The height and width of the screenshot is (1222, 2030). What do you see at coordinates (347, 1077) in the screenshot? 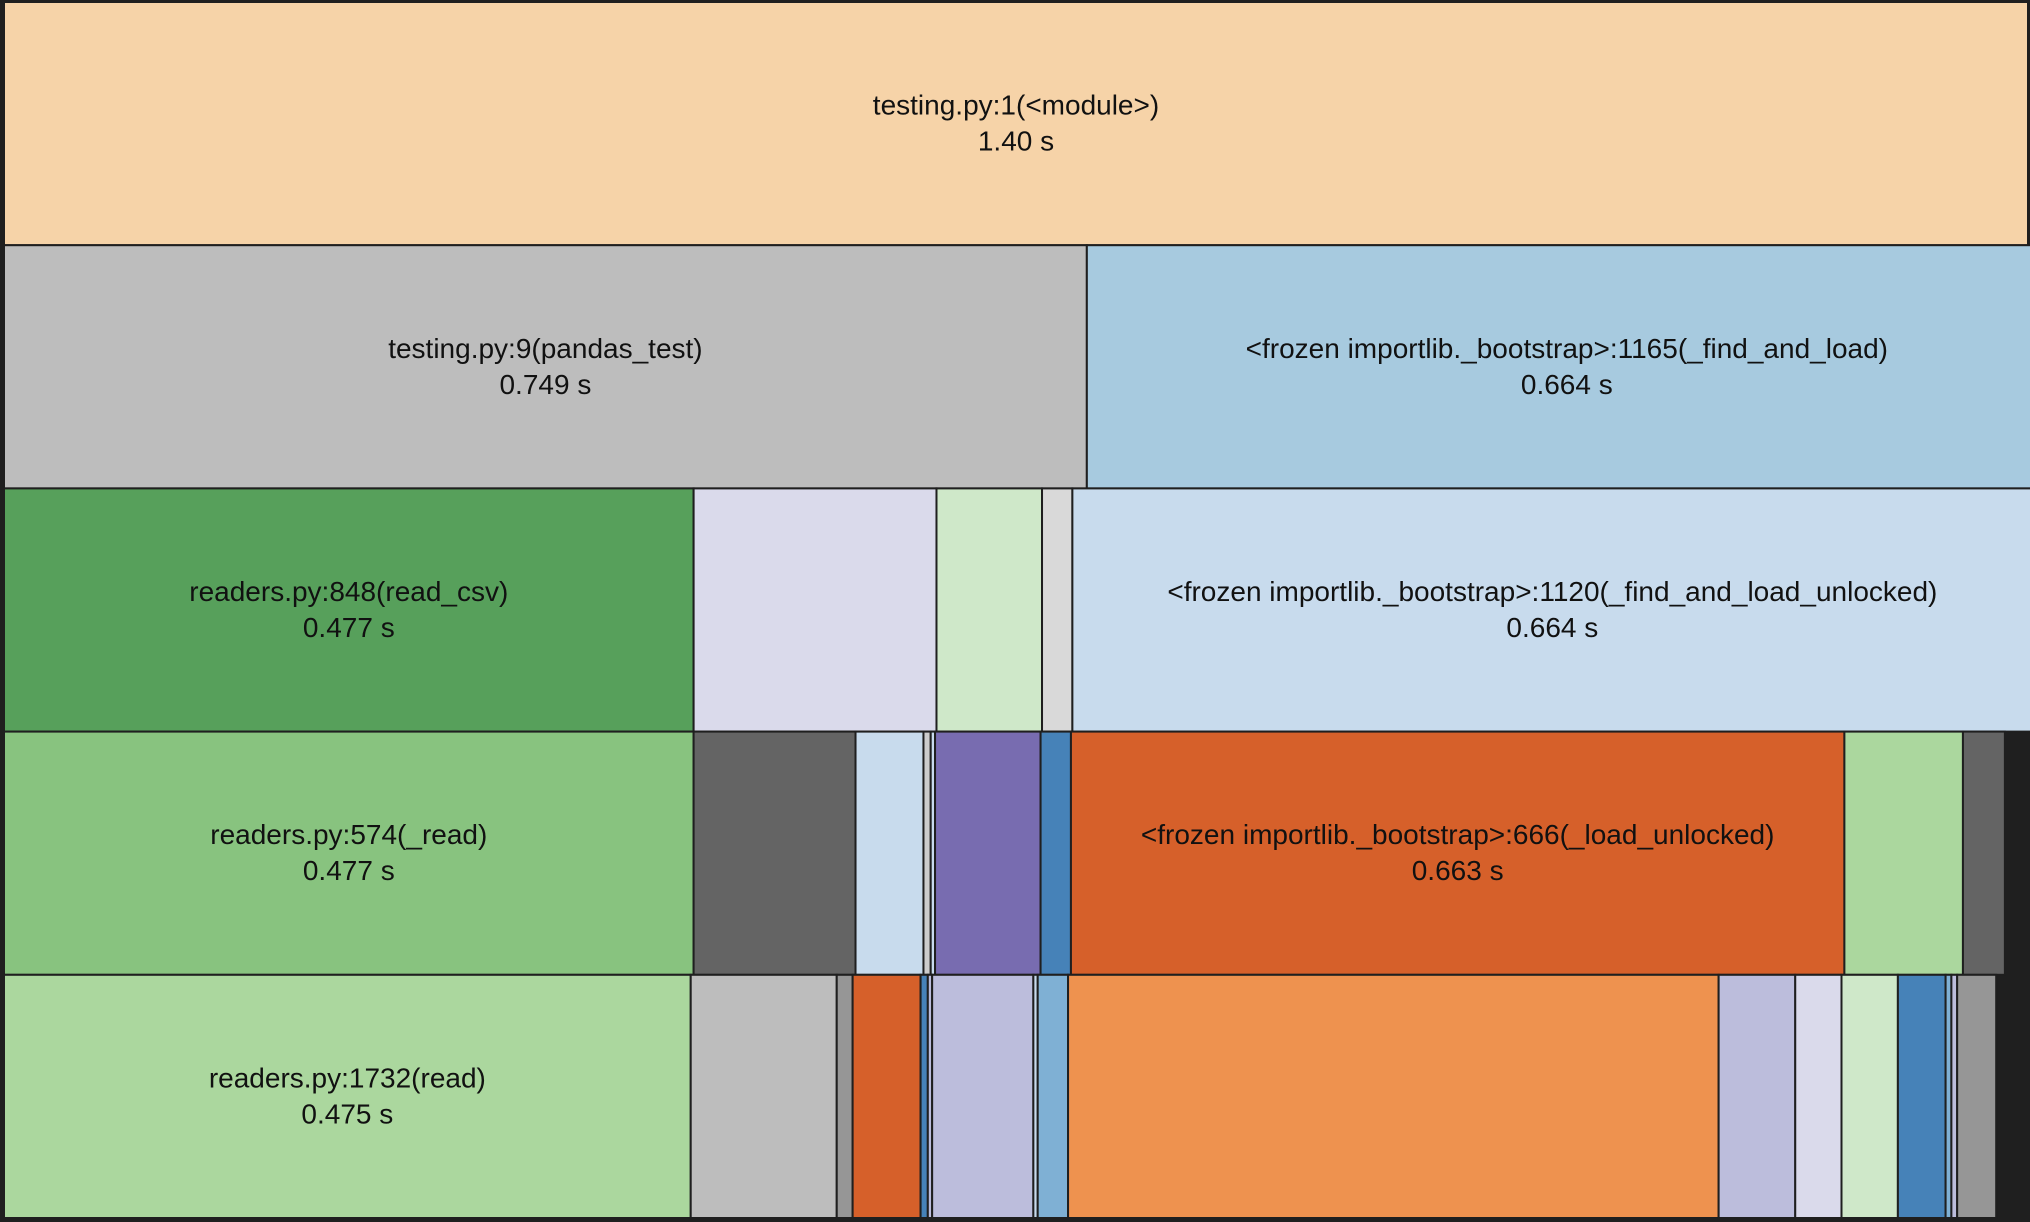
I see `icicle-cell-name: readers.py:1732(read)` at bounding box center [347, 1077].